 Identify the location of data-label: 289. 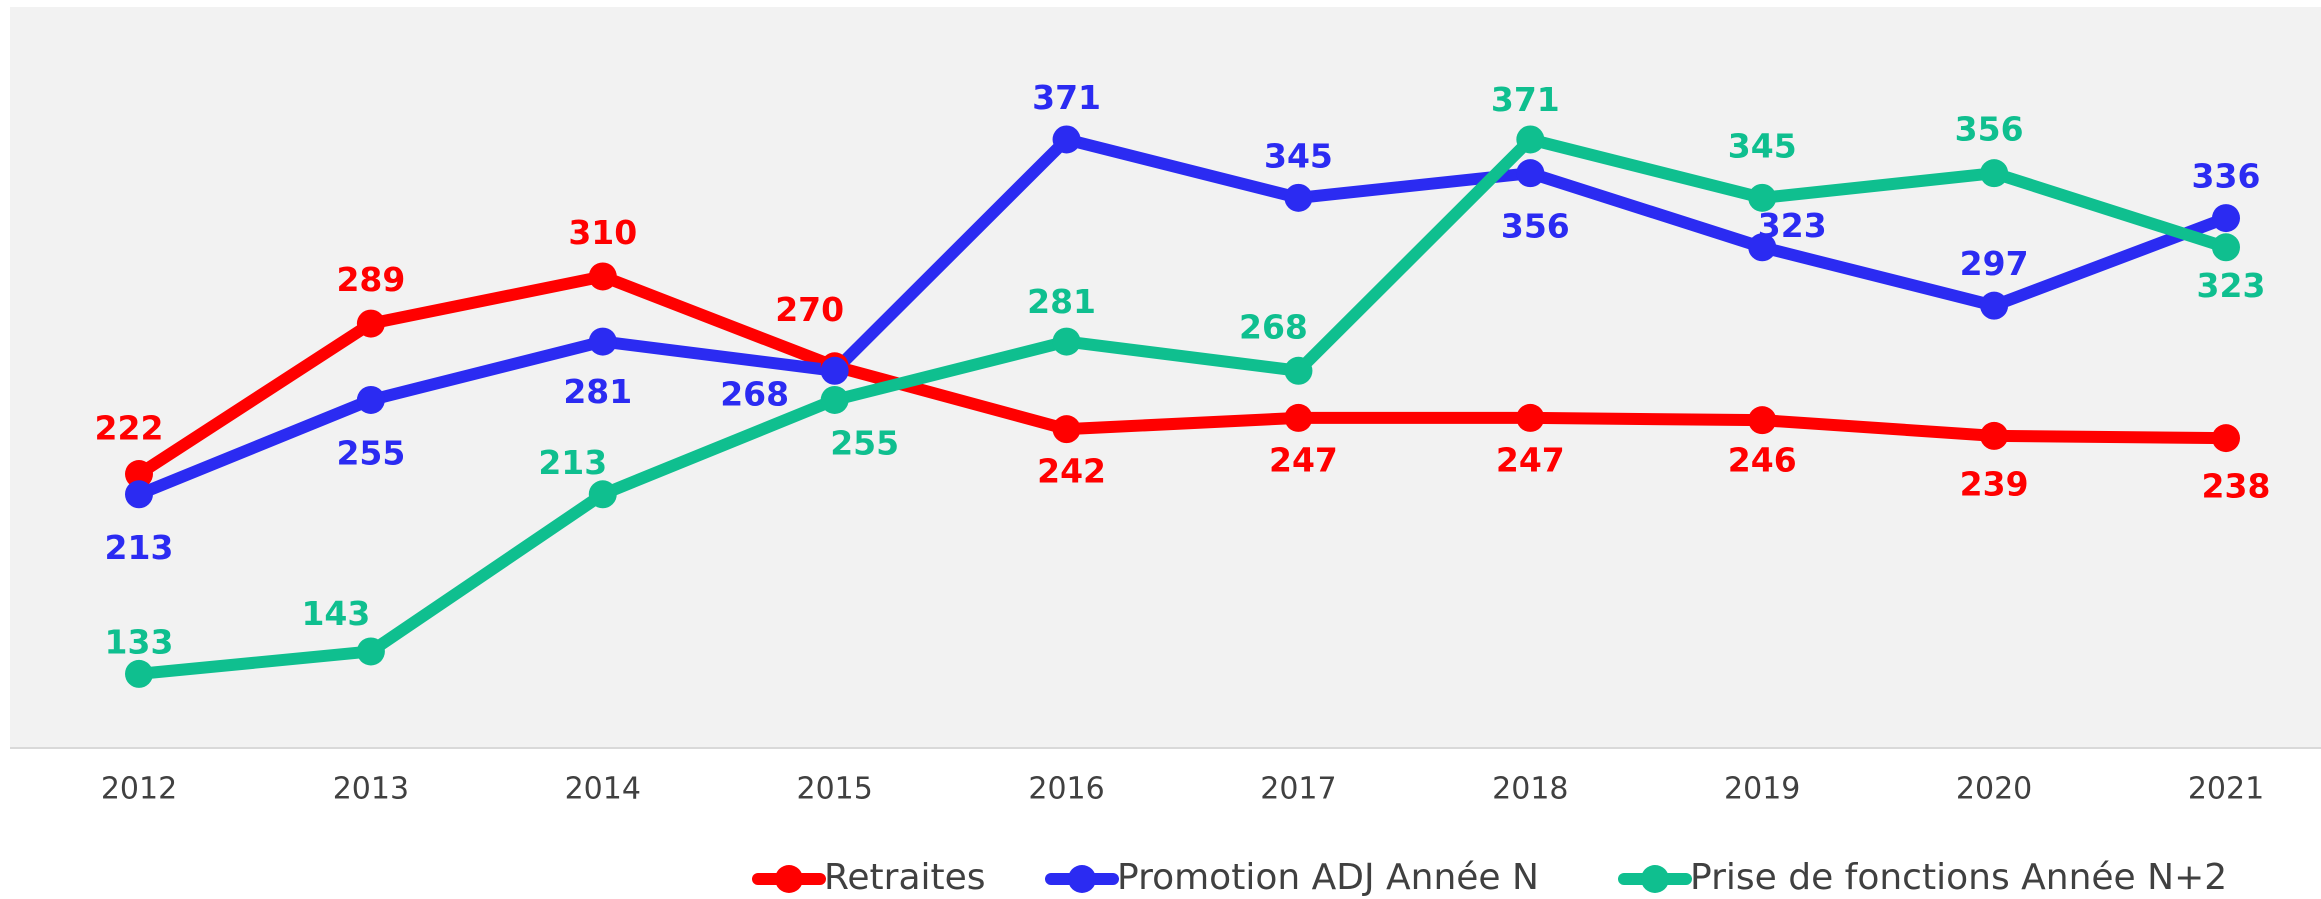
(370, 279).